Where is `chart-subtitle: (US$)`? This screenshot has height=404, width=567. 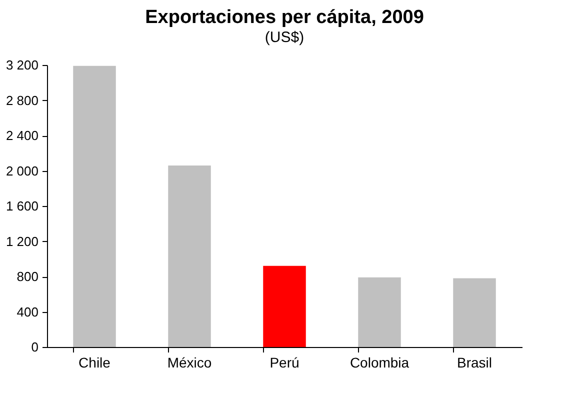
chart-subtitle: (US$) is located at coordinates (284, 37).